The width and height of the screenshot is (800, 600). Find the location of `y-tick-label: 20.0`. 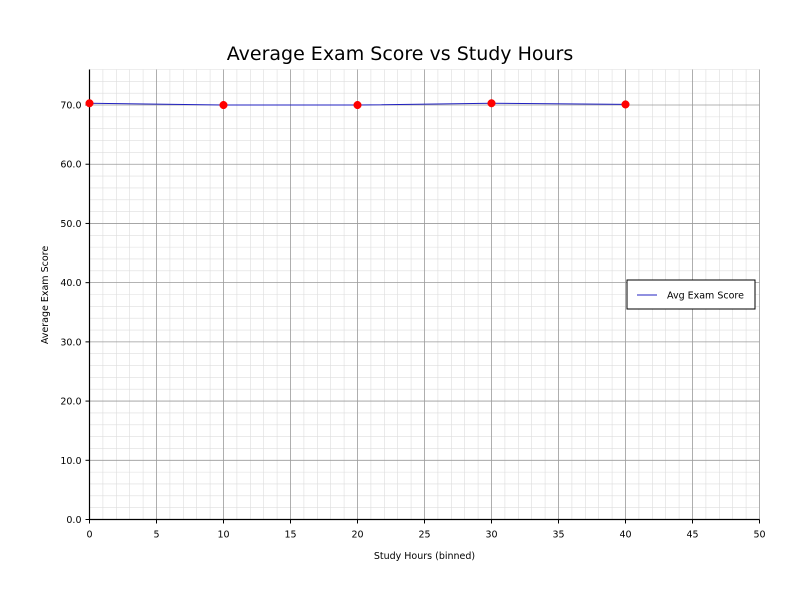

y-tick-label: 20.0 is located at coordinates (70, 402).